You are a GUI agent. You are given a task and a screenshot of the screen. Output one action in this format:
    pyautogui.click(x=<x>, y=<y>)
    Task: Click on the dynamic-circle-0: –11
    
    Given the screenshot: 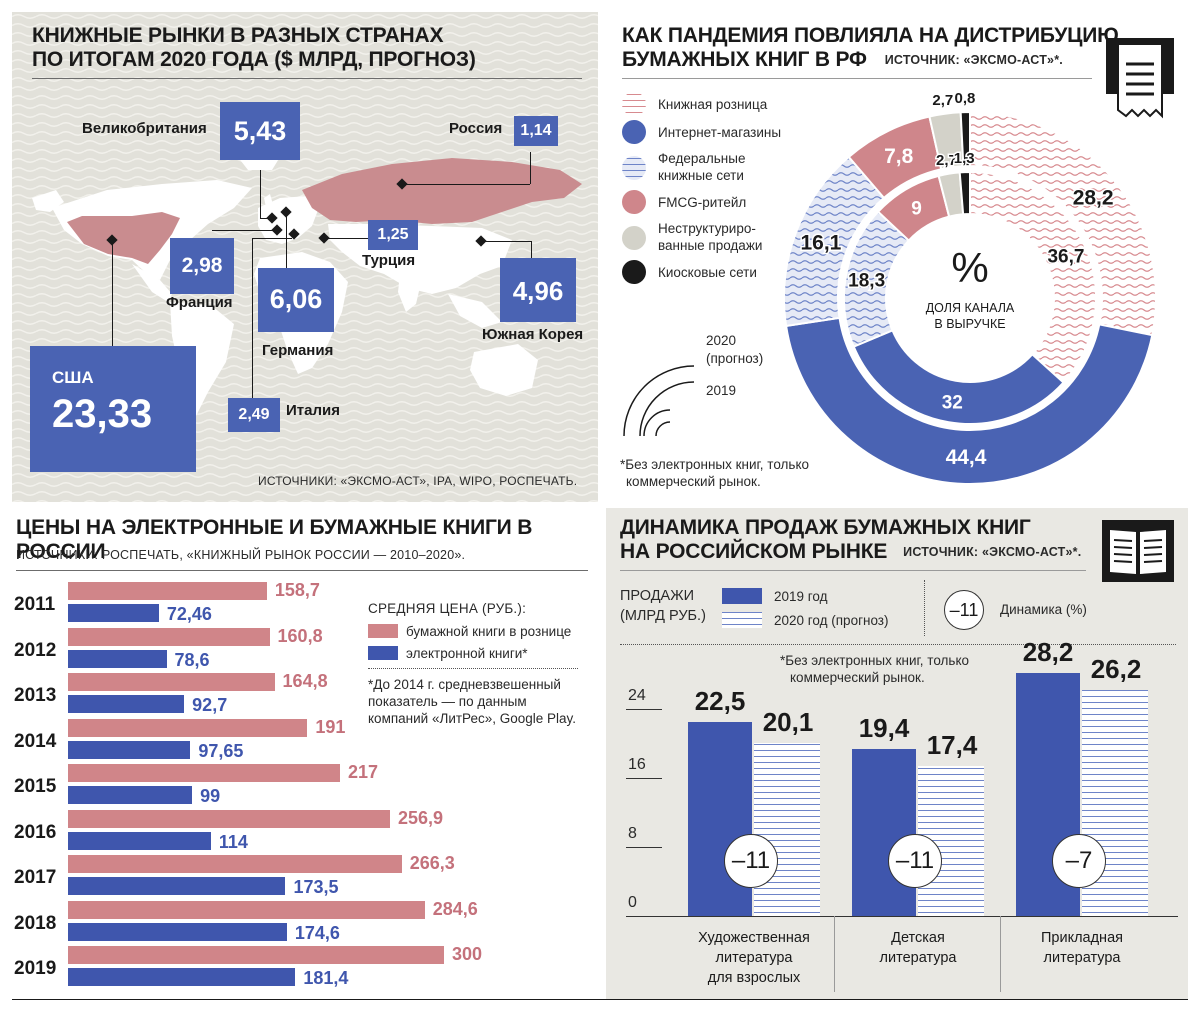 What is the action you would take?
    pyautogui.click(x=751, y=861)
    